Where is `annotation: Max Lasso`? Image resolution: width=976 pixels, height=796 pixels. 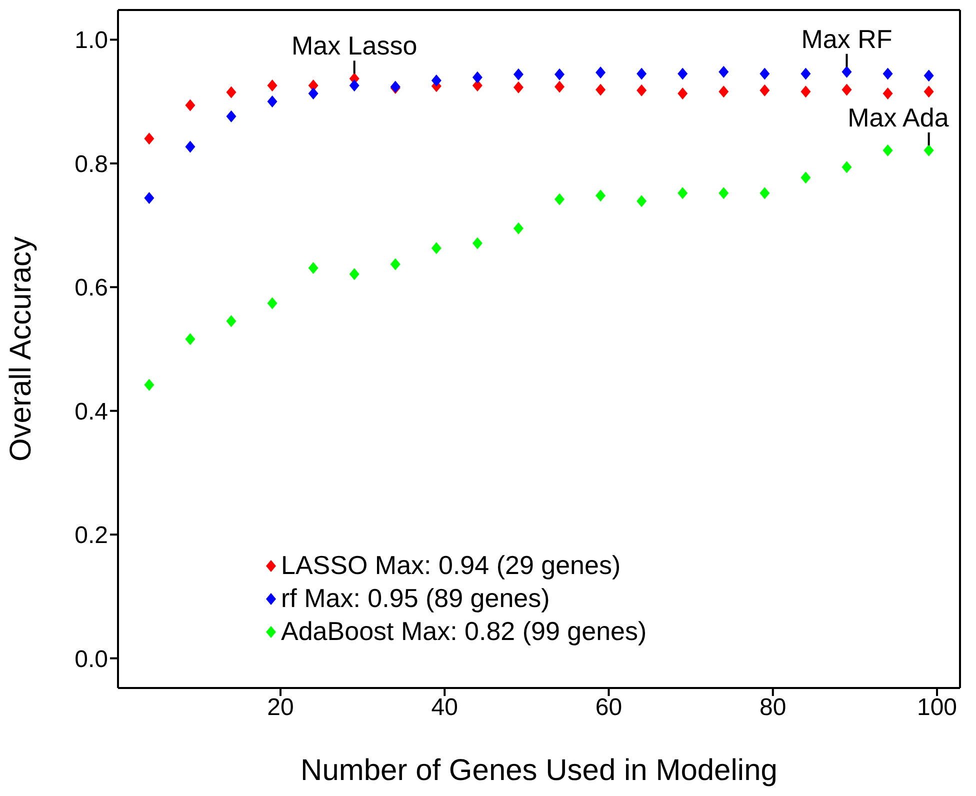 annotation: Max Lasso is located at coordinates (354, 45).